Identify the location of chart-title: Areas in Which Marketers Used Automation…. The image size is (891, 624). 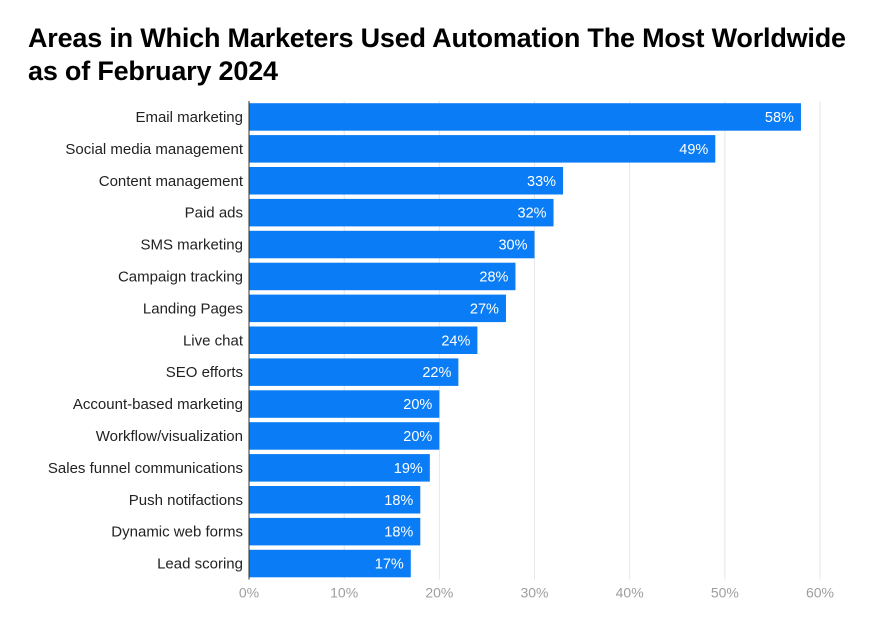
(437, 54).